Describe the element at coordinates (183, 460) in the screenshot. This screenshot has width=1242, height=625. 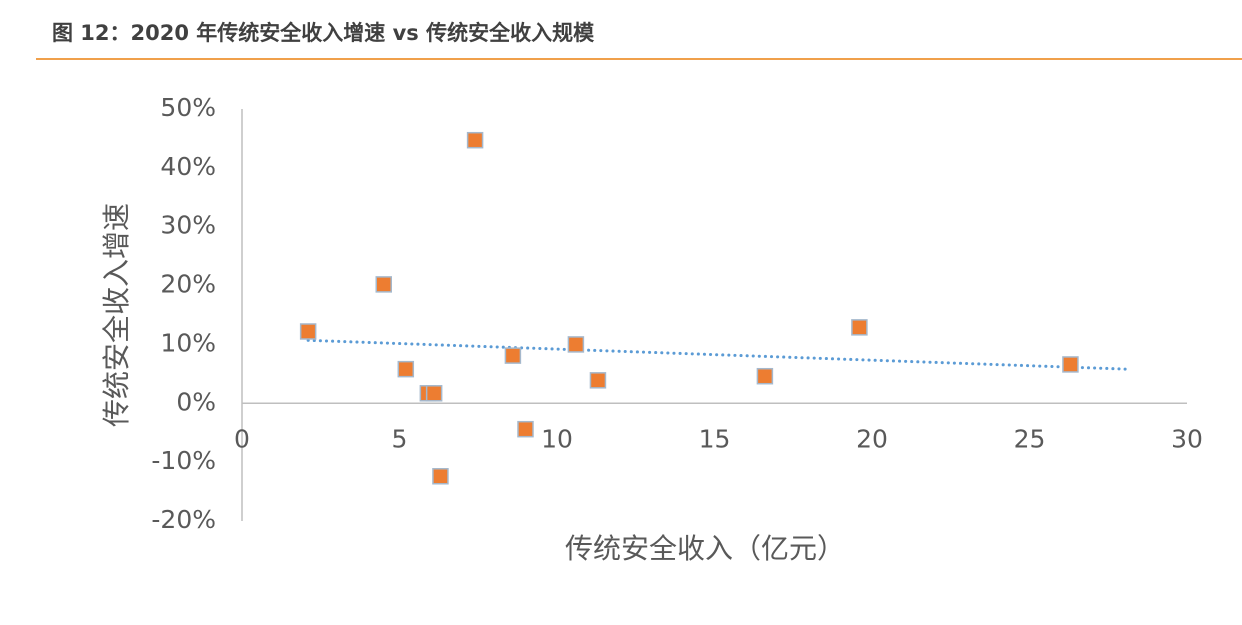
I see `y-tick-label: -10%` at that location.